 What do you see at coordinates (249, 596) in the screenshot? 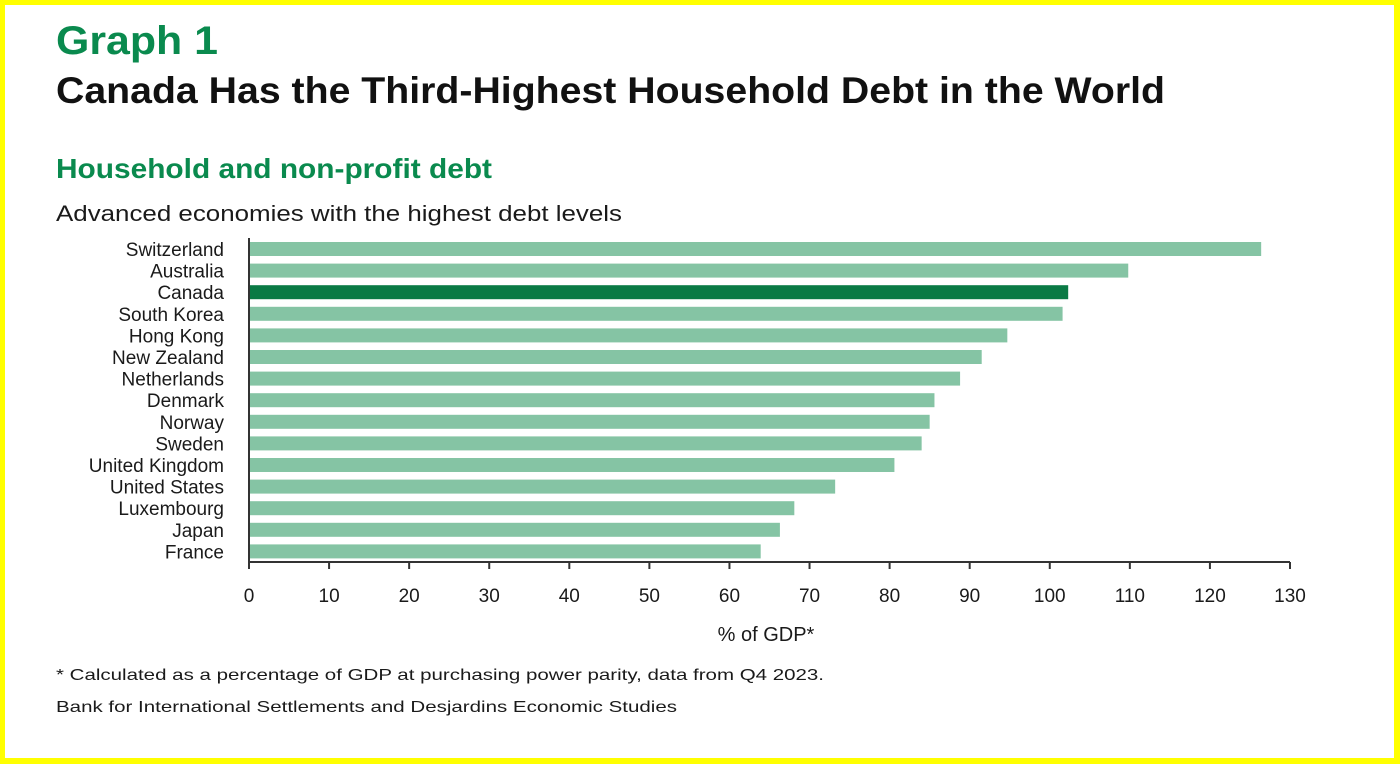
I see `x-tick-label: 0` at bounding box center [249, 596].